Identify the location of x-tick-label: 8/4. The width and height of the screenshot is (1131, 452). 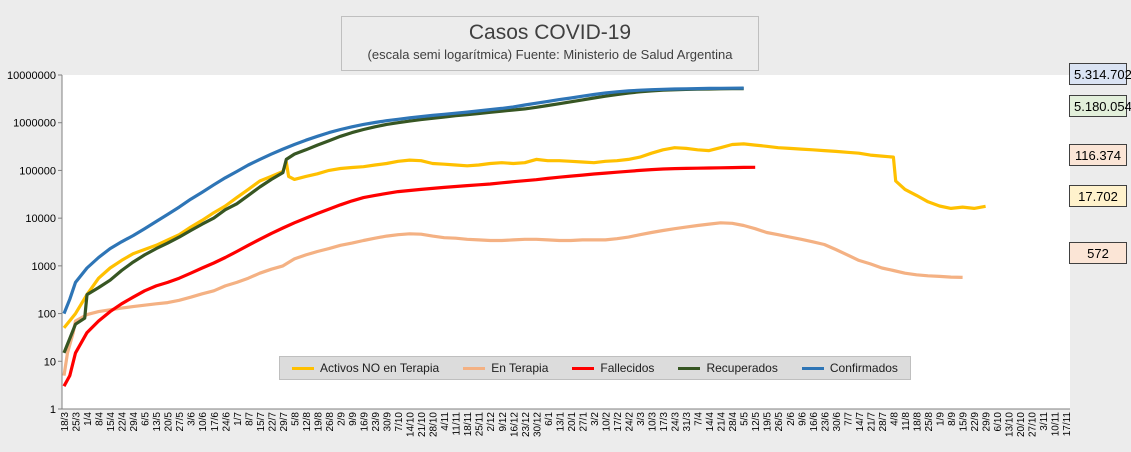
(100, 419).